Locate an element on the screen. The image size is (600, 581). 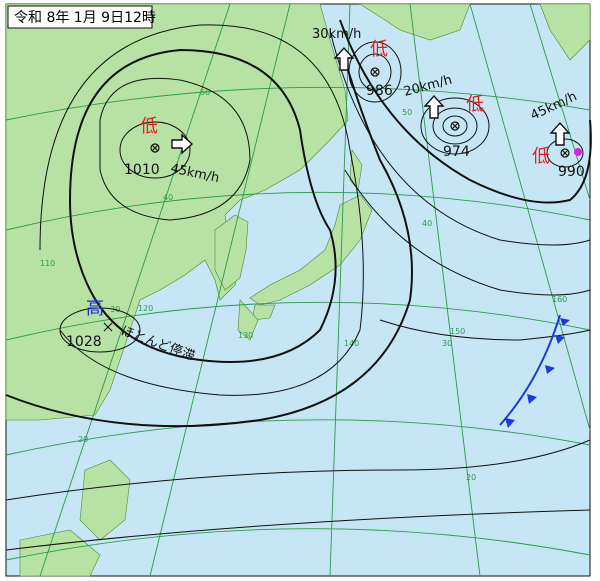
title-box is located at coordinates (80, 17).